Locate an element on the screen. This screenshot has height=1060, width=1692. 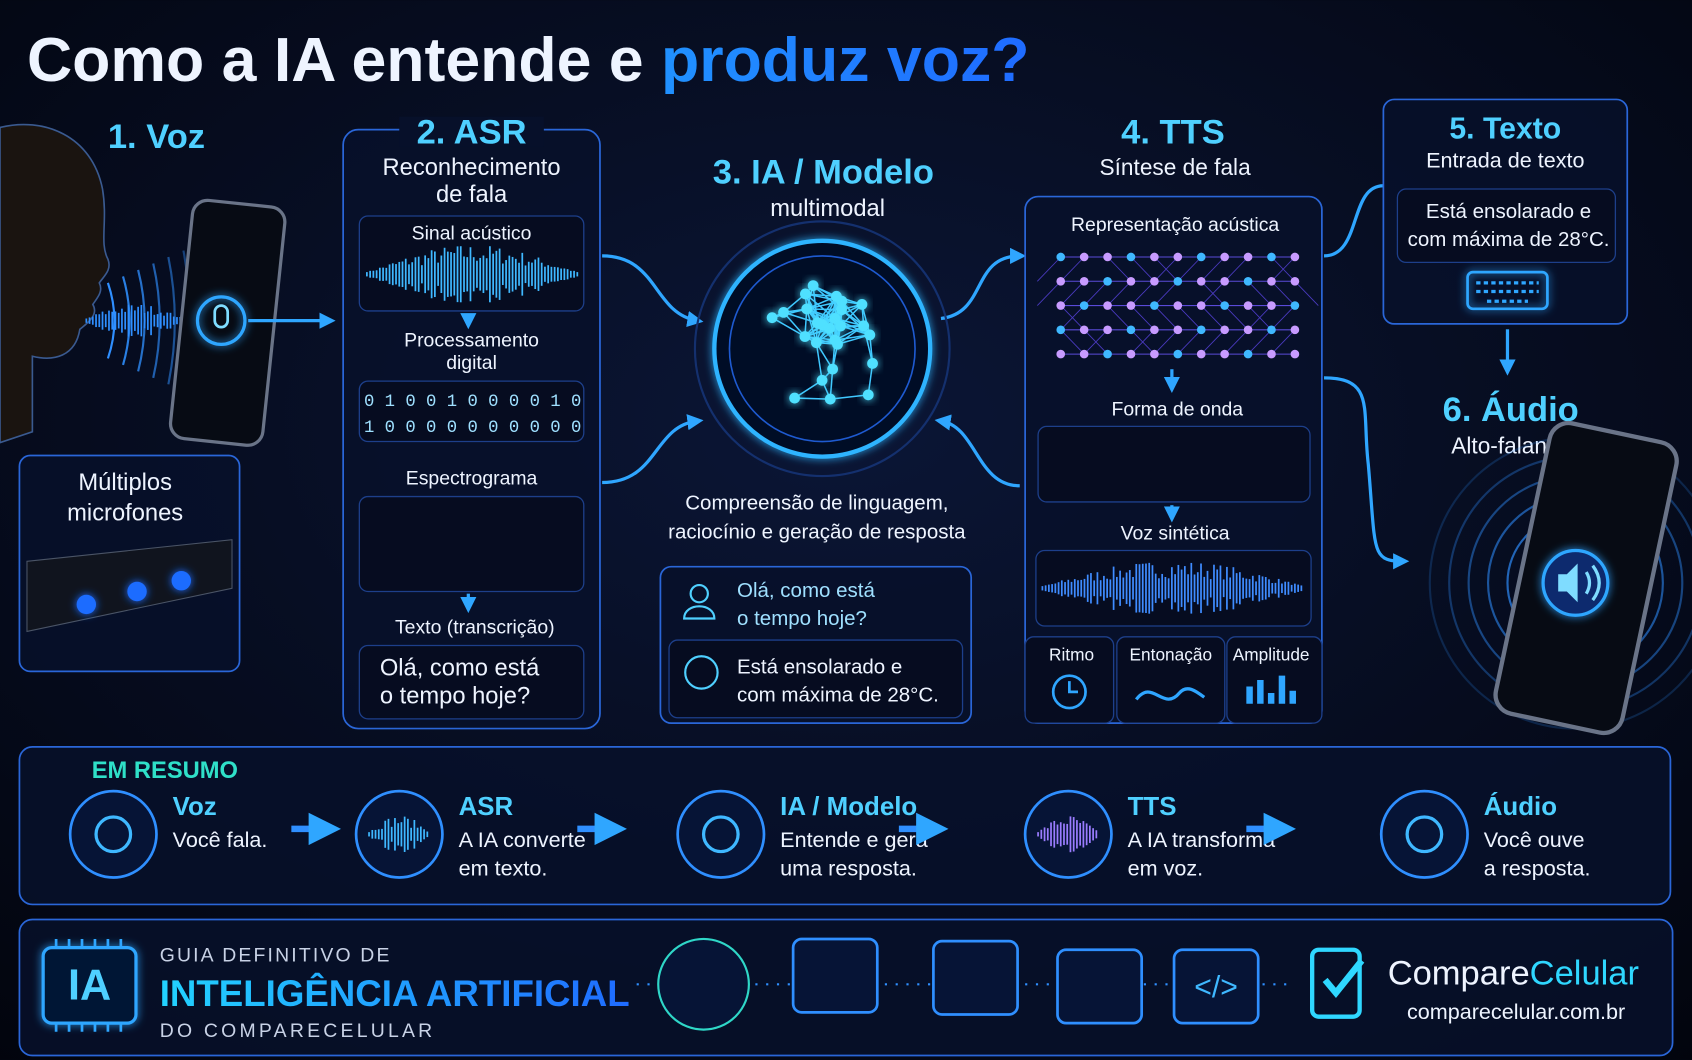
summary-glyph is located at coordinates (113, 834).